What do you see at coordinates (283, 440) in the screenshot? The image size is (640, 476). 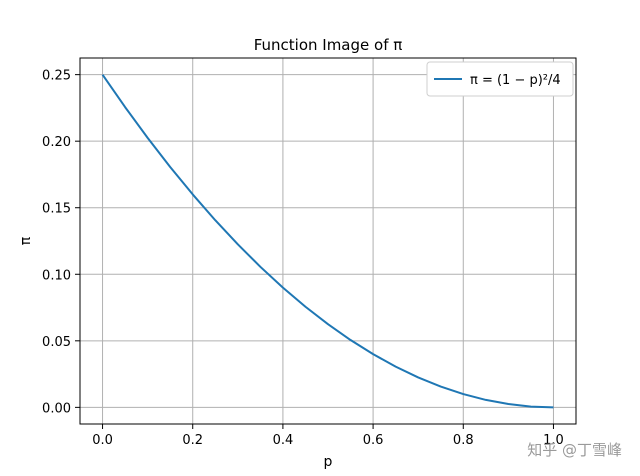 I see `x-tick-label: 0.4` at bounding box center [283, 440].